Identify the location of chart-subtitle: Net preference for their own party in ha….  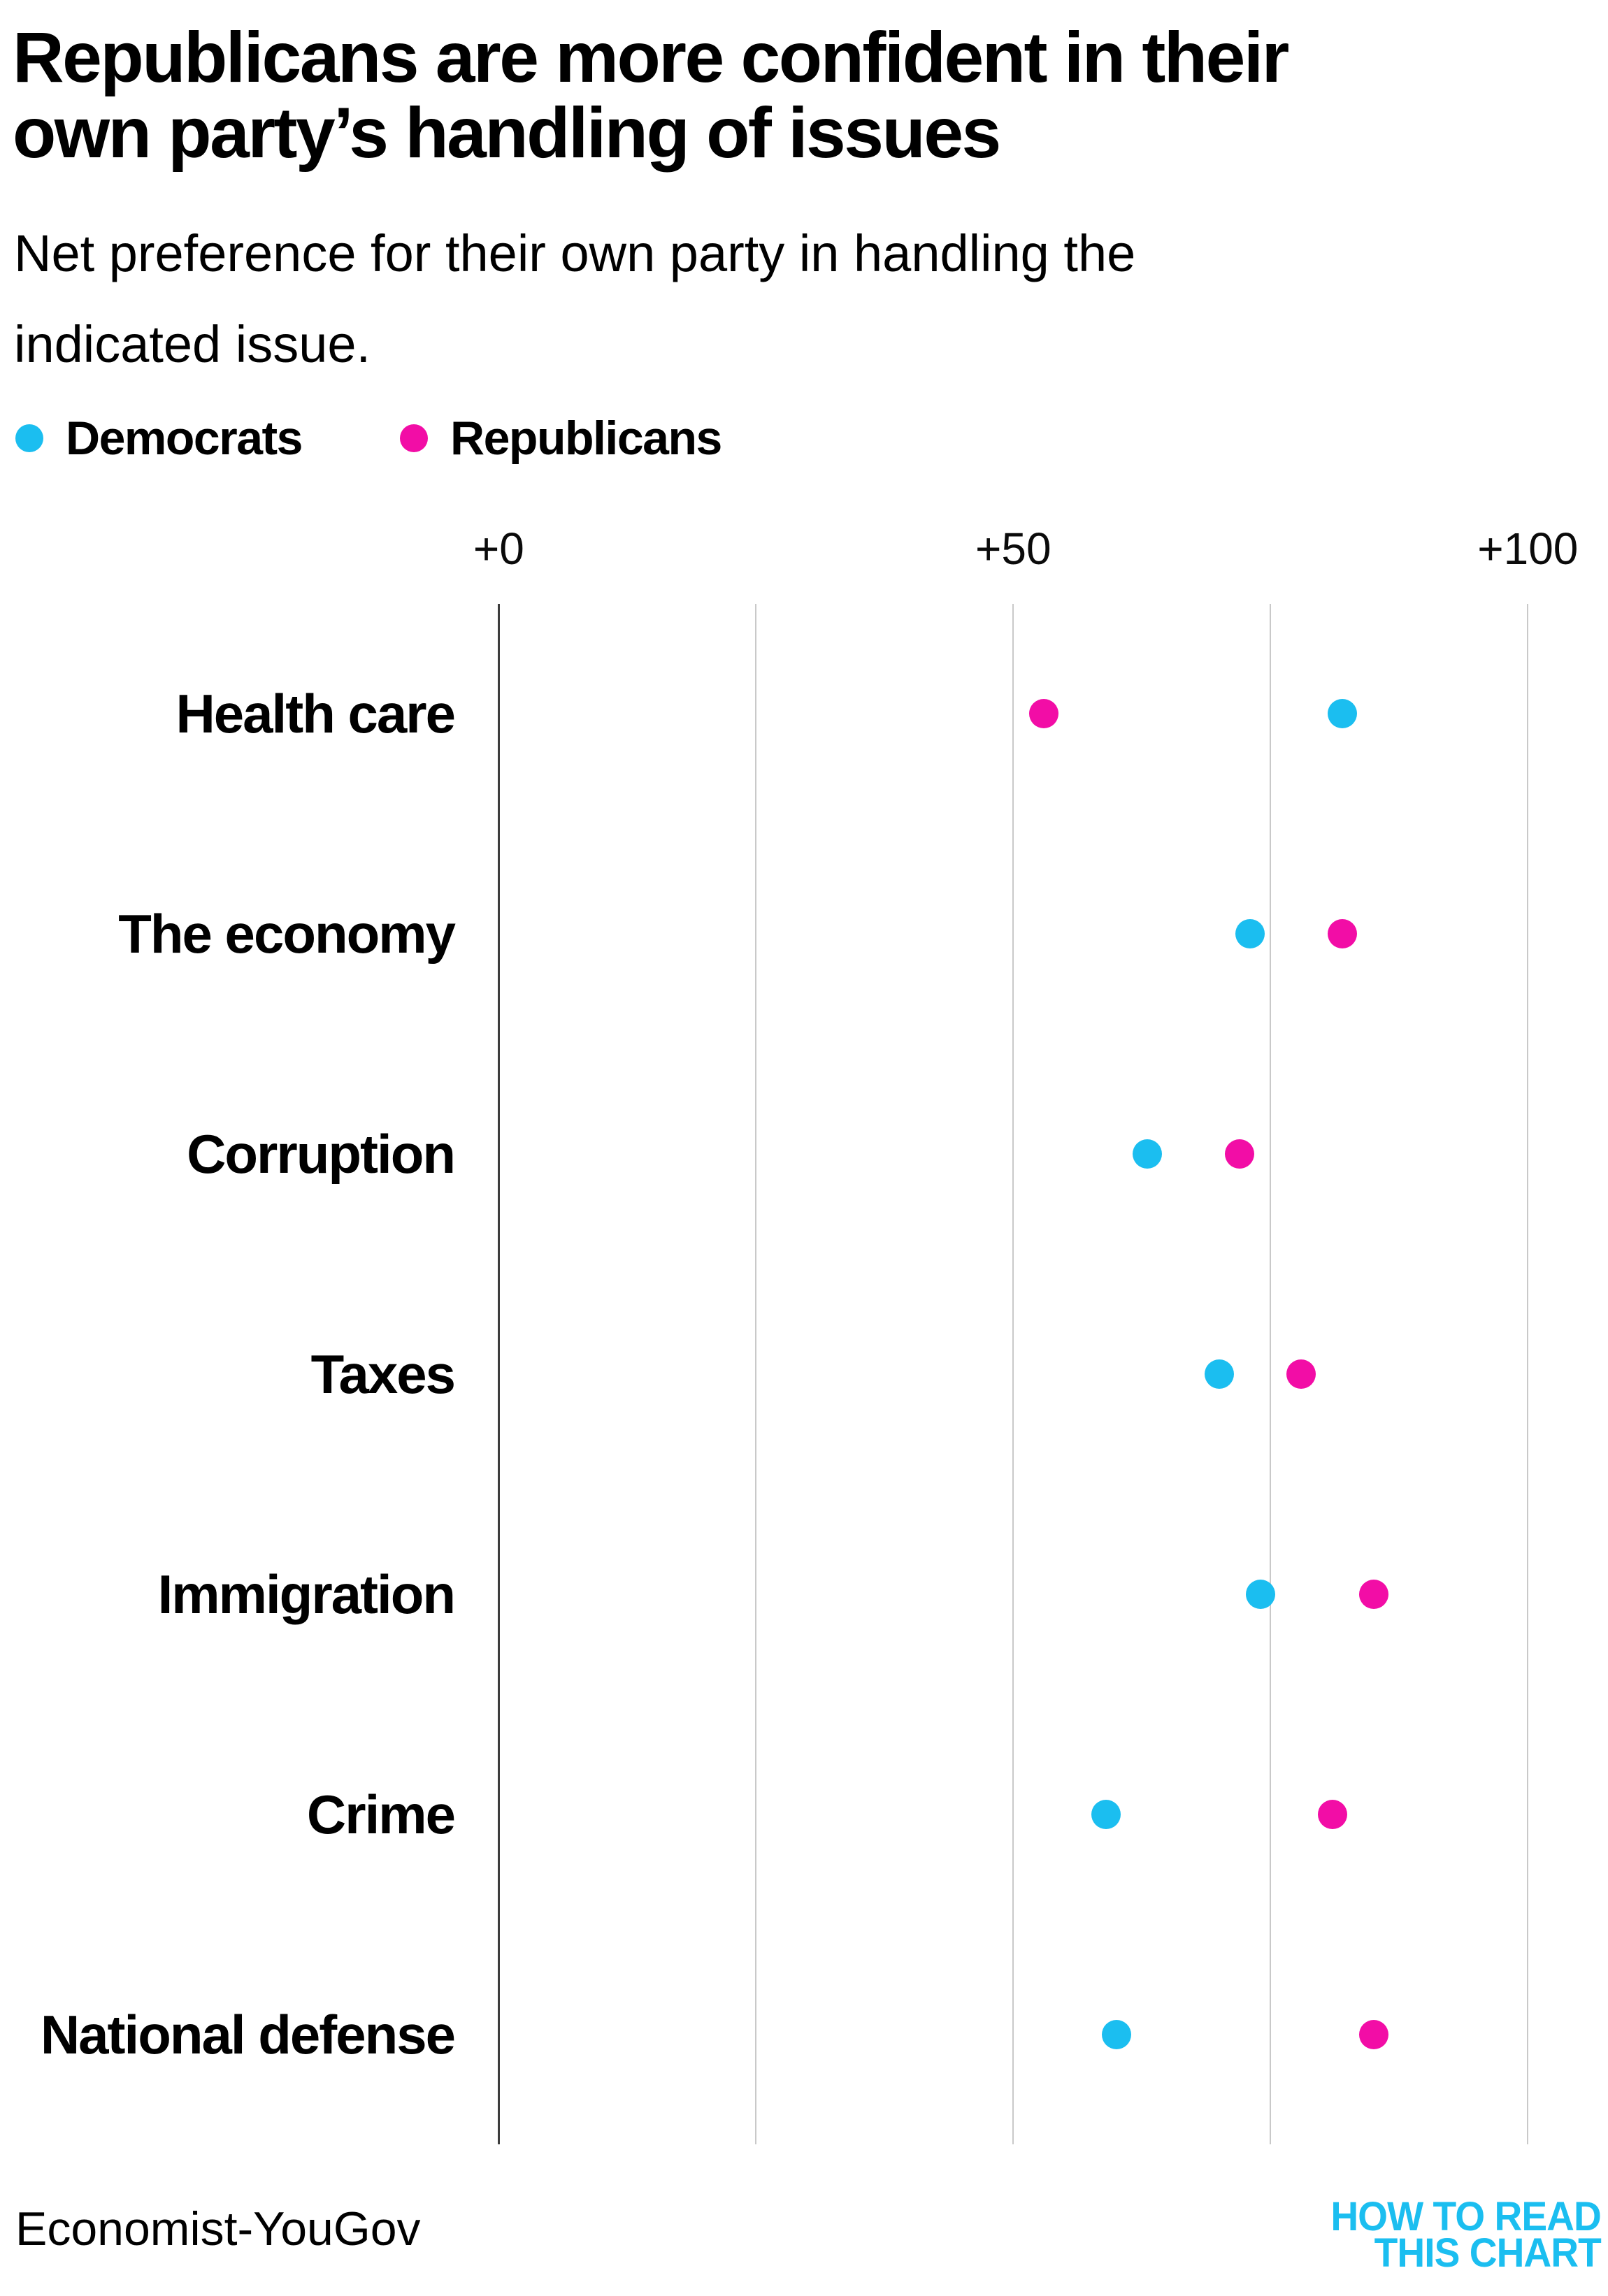
(575, 298).